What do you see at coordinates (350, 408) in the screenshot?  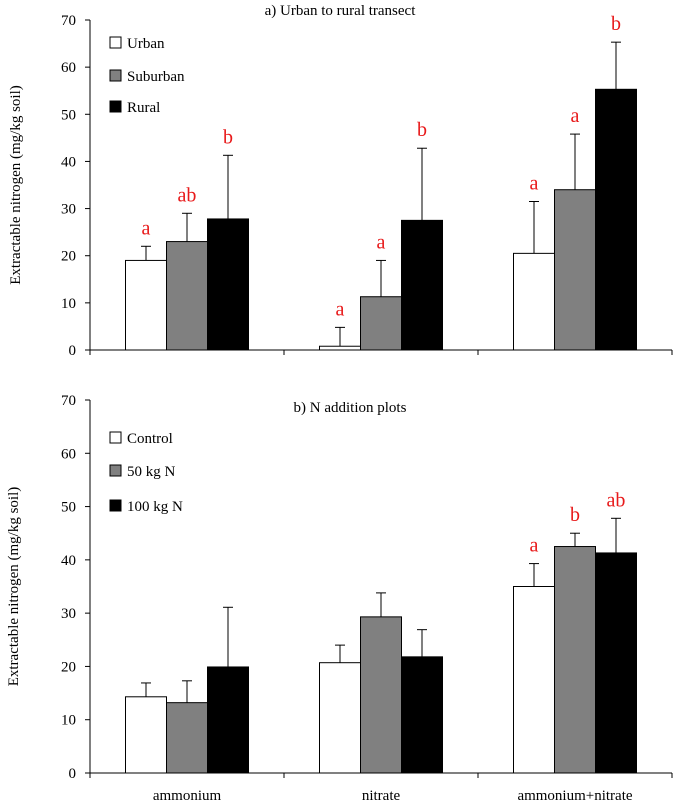 I see `chart-title: b) N addition plots` at bounding box center [350, 408].